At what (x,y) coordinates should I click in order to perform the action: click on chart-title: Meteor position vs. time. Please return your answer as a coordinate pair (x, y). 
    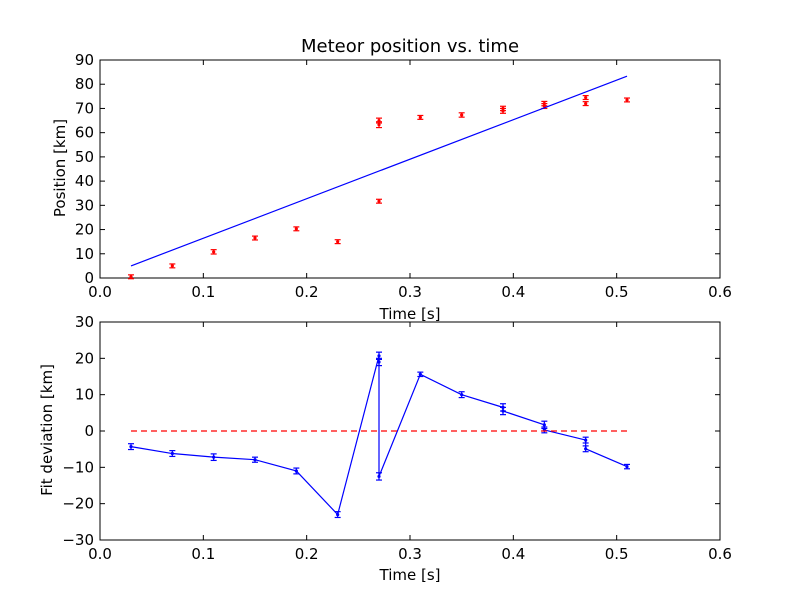
    Looking at the image, I should click on (410, 46).